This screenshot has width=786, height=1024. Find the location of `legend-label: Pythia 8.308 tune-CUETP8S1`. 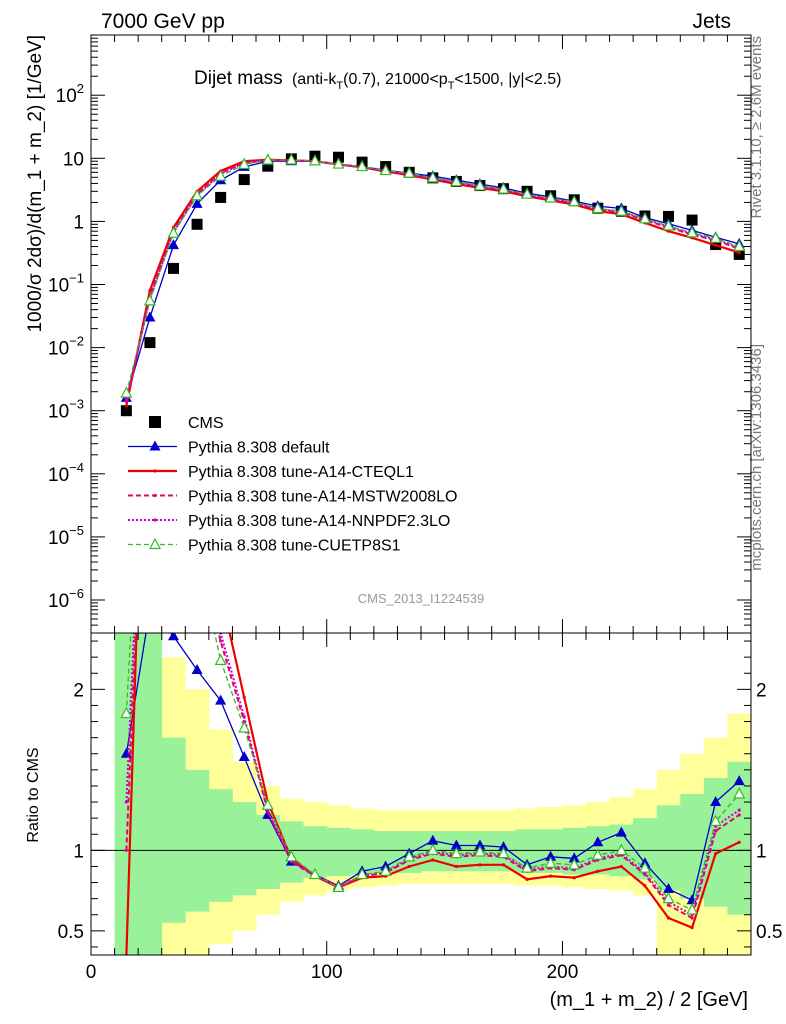

legend-label: Pythia 8.308 tune-CUETP8S1 is located at coordinates (294, 546).